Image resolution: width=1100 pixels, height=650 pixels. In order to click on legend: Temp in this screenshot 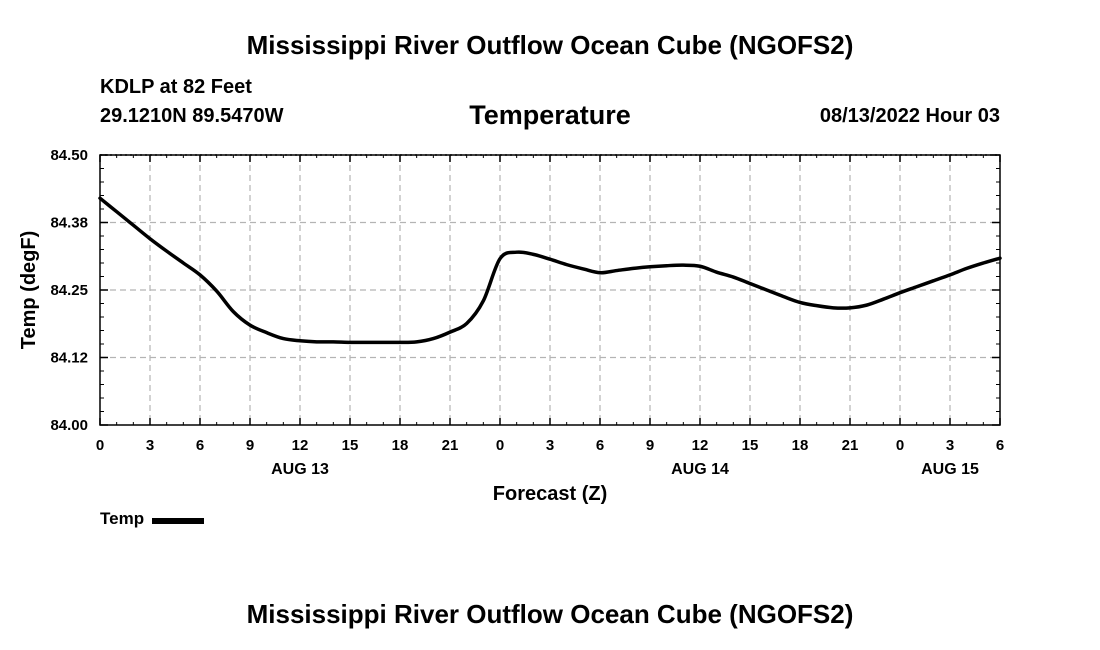, I will do `click(152, 519)`.